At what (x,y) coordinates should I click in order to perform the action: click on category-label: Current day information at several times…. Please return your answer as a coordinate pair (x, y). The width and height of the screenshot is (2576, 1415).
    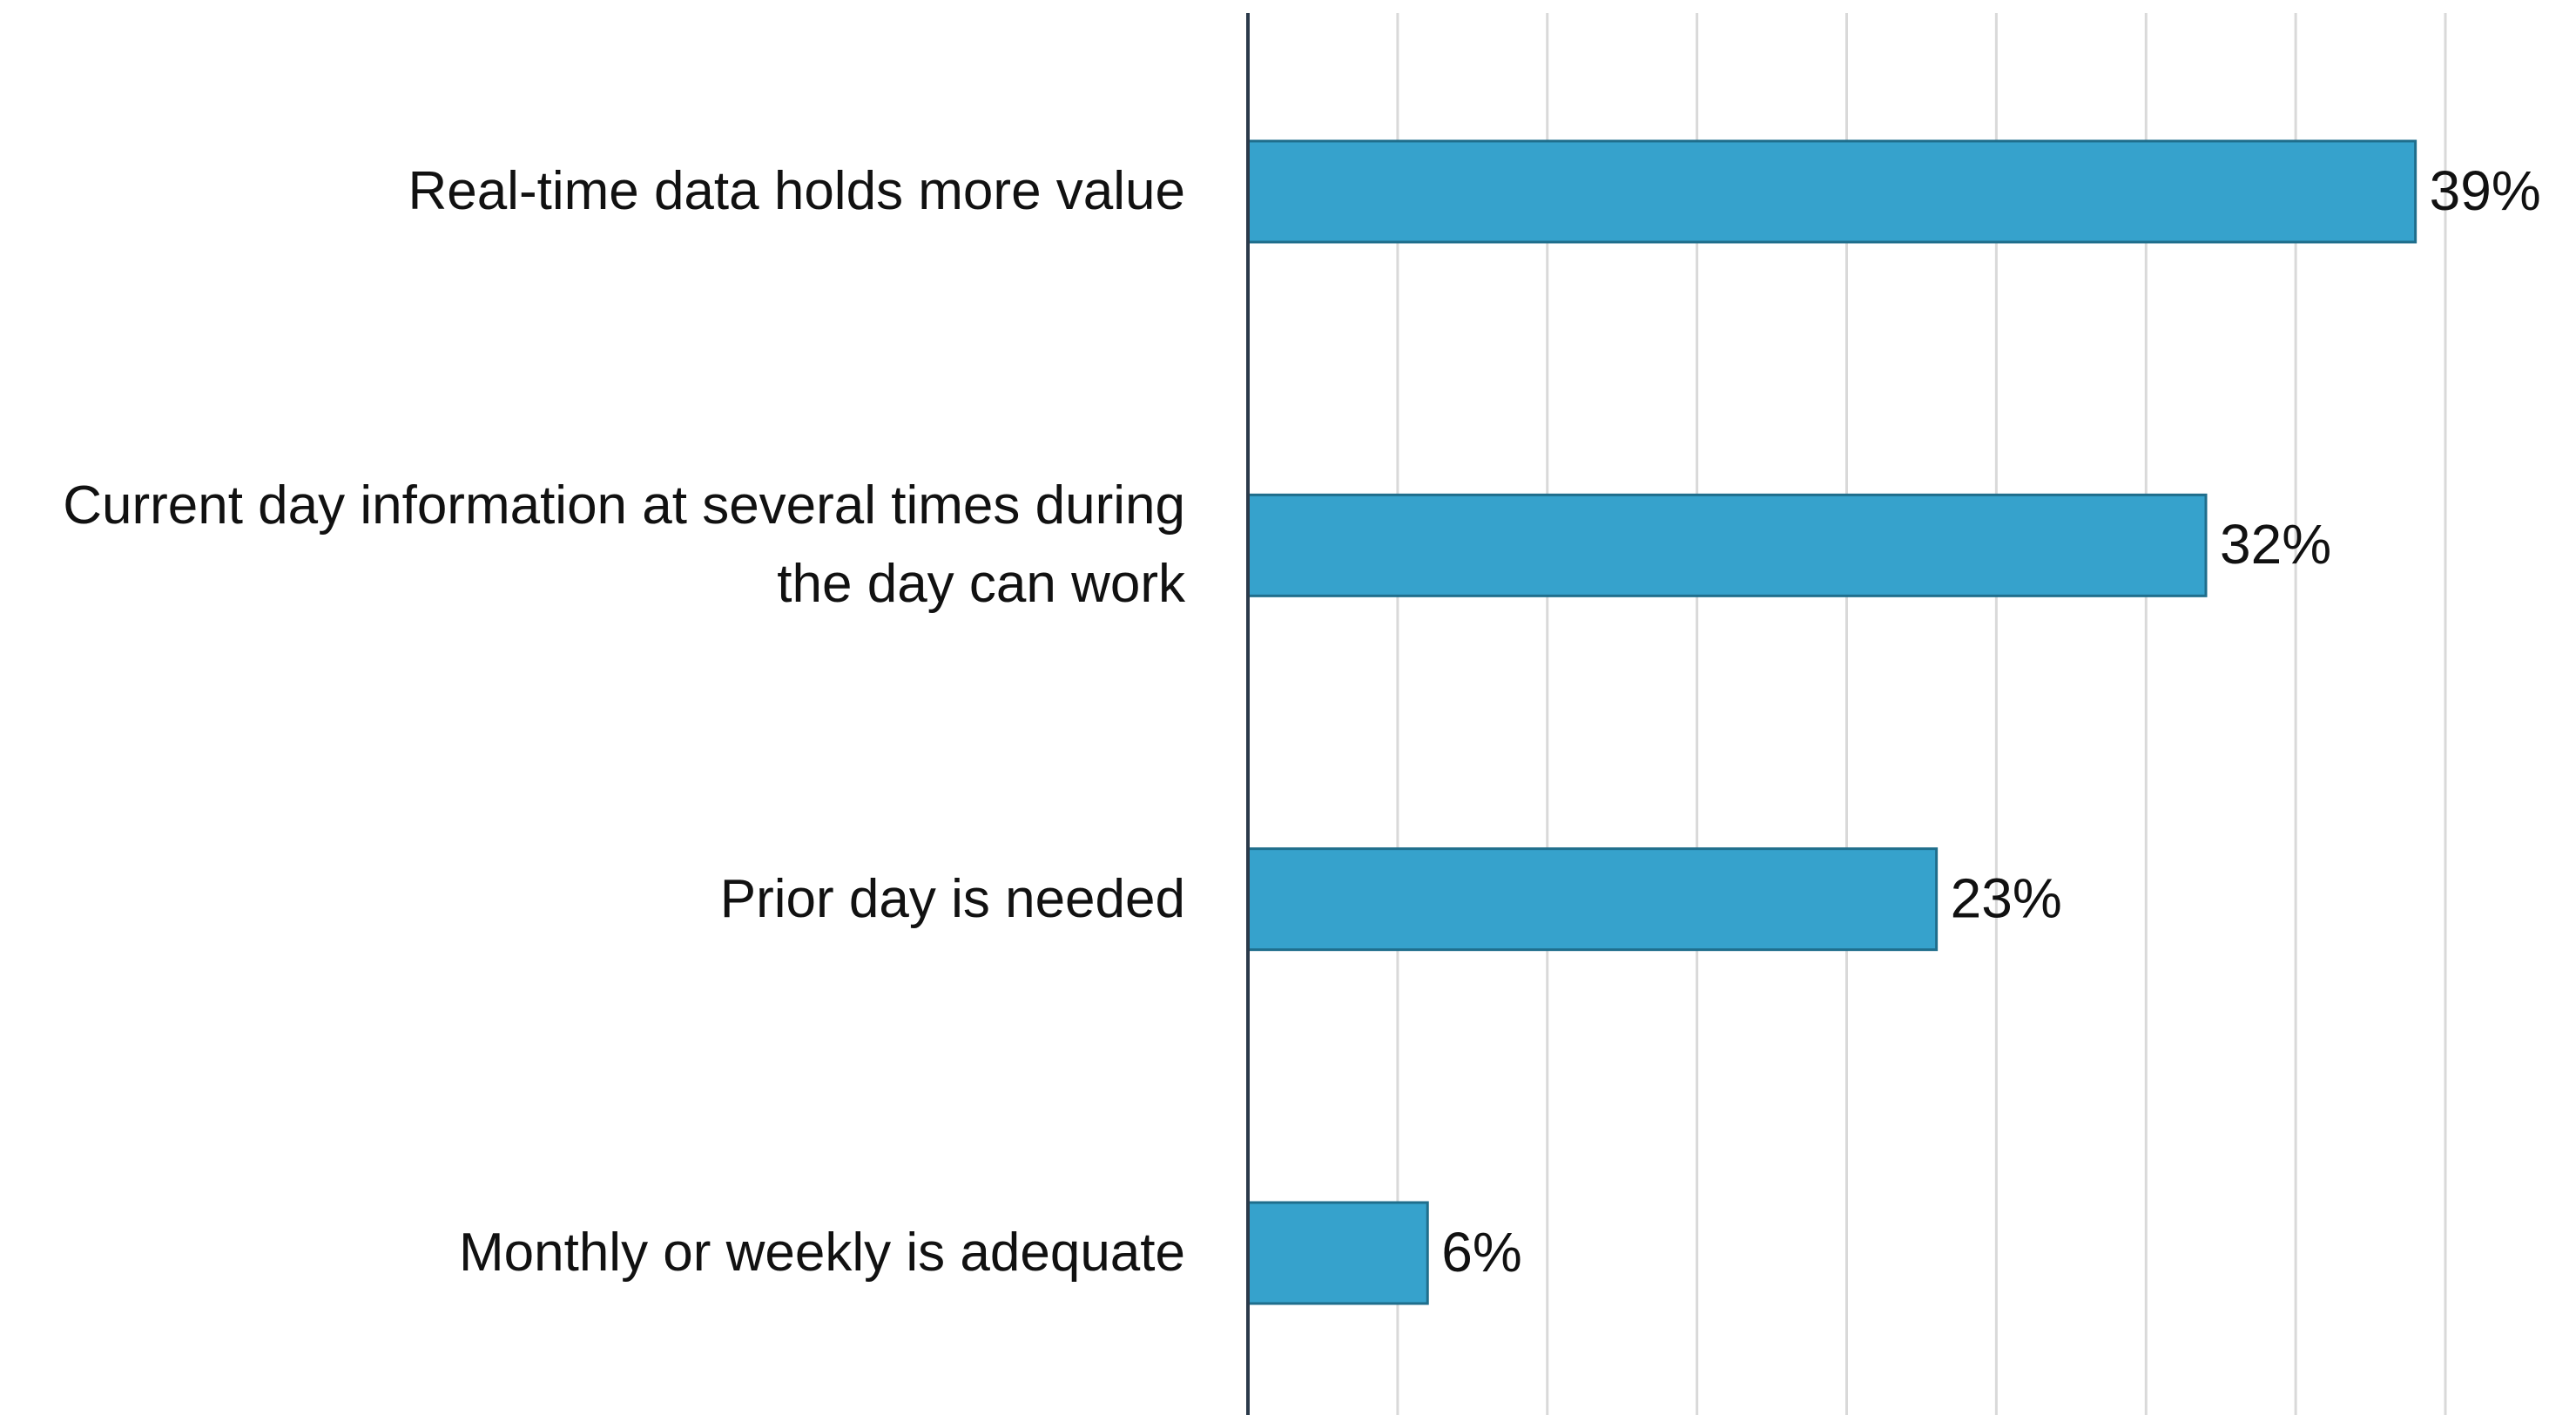
    Looking at the image, I should click on (624, 545).